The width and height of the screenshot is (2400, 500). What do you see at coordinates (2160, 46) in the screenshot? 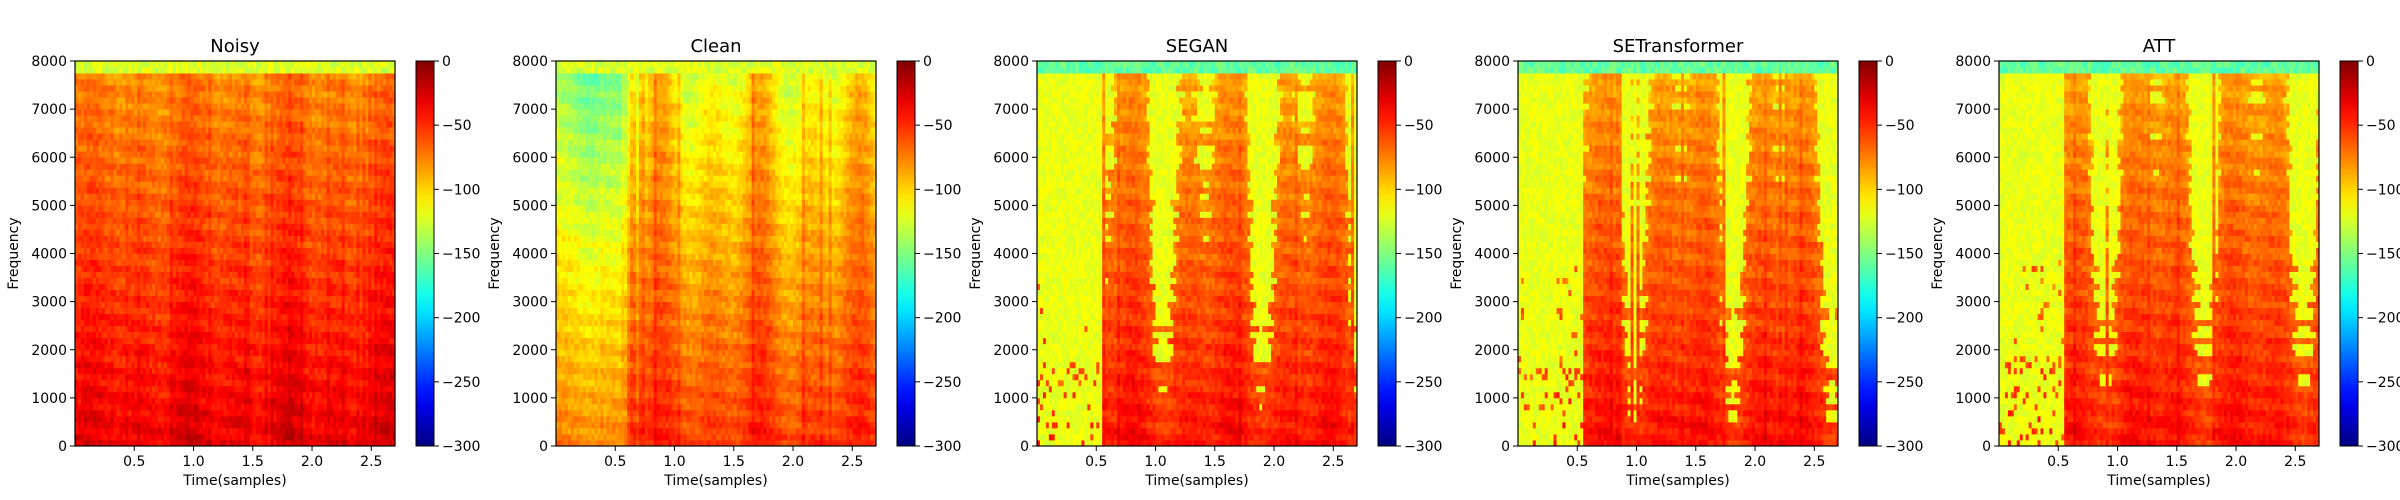
I see `panel-title: ATT` at bounding box center [2160, 46].